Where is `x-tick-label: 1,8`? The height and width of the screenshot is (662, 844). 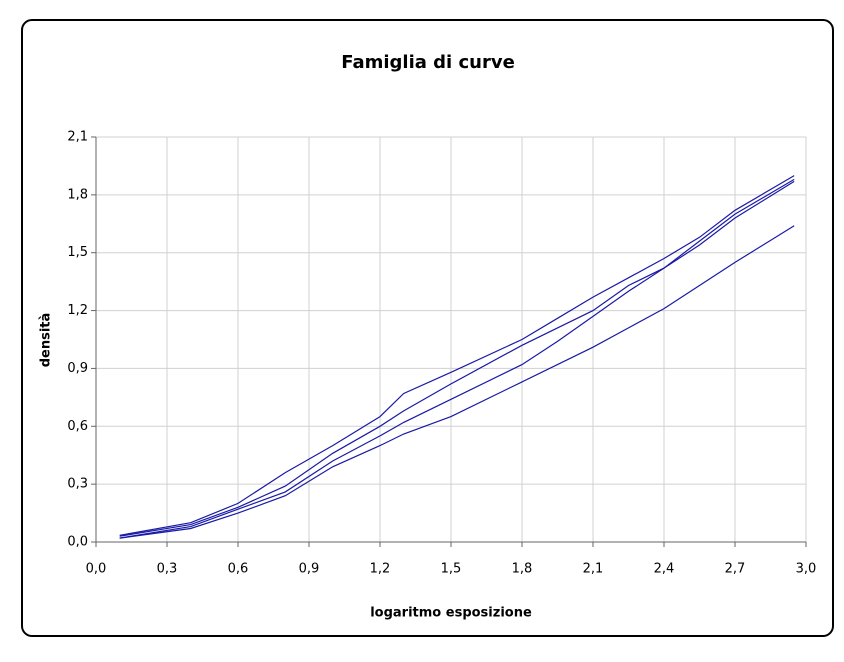
x-tick-label: 1,8 is located at coordinates (522, 569).